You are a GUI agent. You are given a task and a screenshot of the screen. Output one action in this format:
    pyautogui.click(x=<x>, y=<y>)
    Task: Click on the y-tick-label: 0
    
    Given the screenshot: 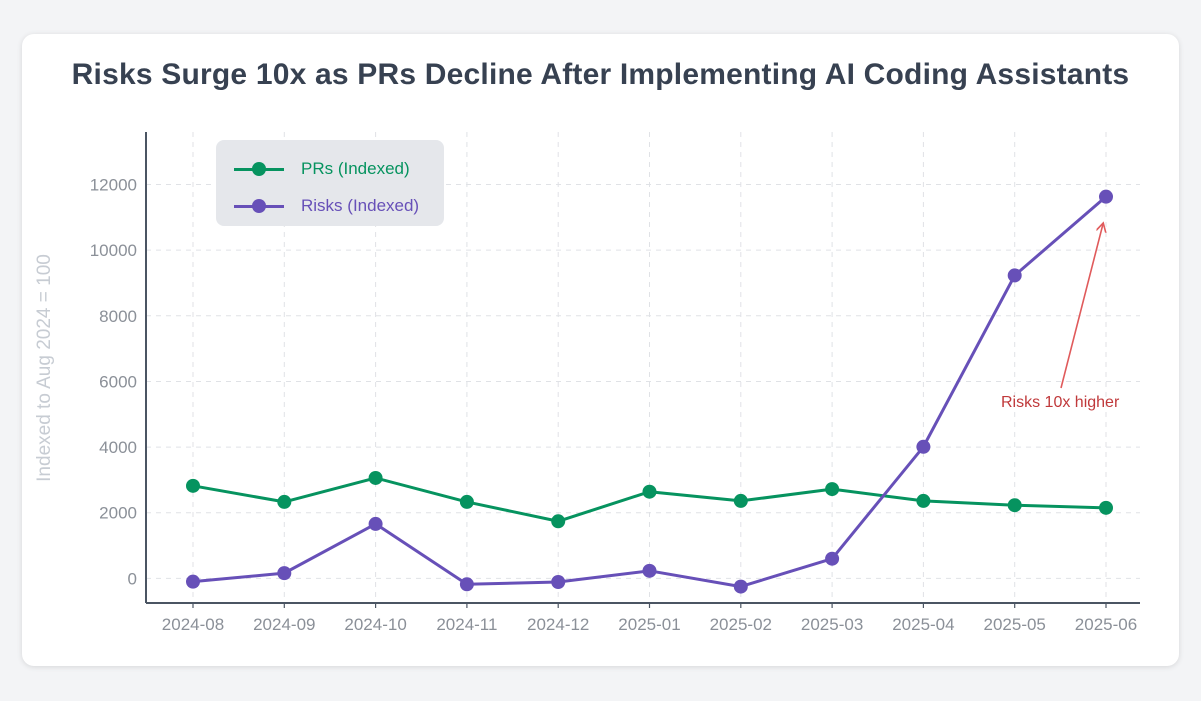 What is the action you would take?
    pyautogui.click(x=132, y=578)
    